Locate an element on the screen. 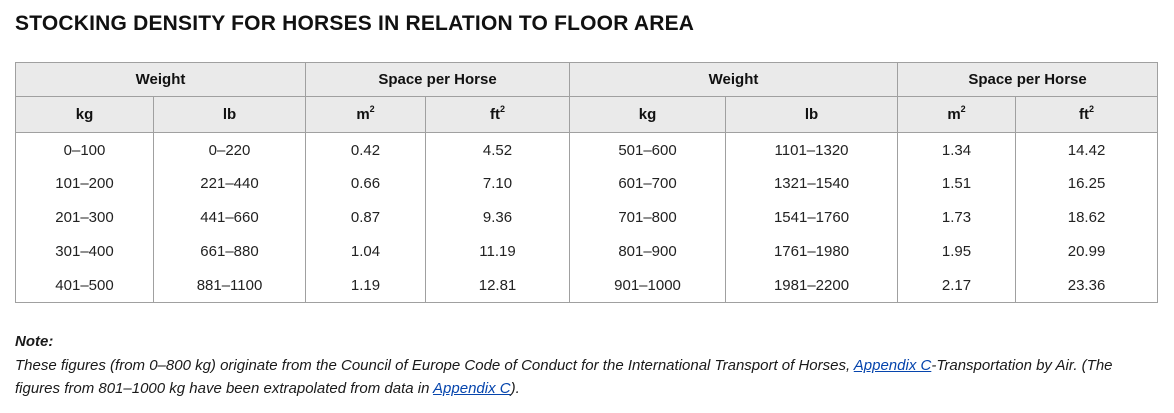 This screenshot has width=1174, height=413. cell-ft2-left: 4.52 is located at coordinates (497, 149).